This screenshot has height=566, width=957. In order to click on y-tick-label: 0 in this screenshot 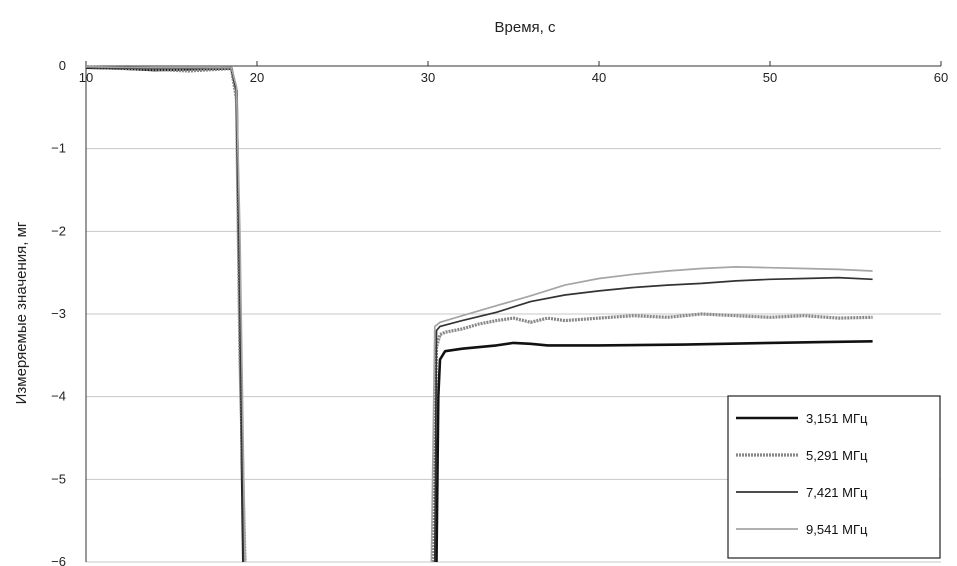, I will do `click(62, 65)`.